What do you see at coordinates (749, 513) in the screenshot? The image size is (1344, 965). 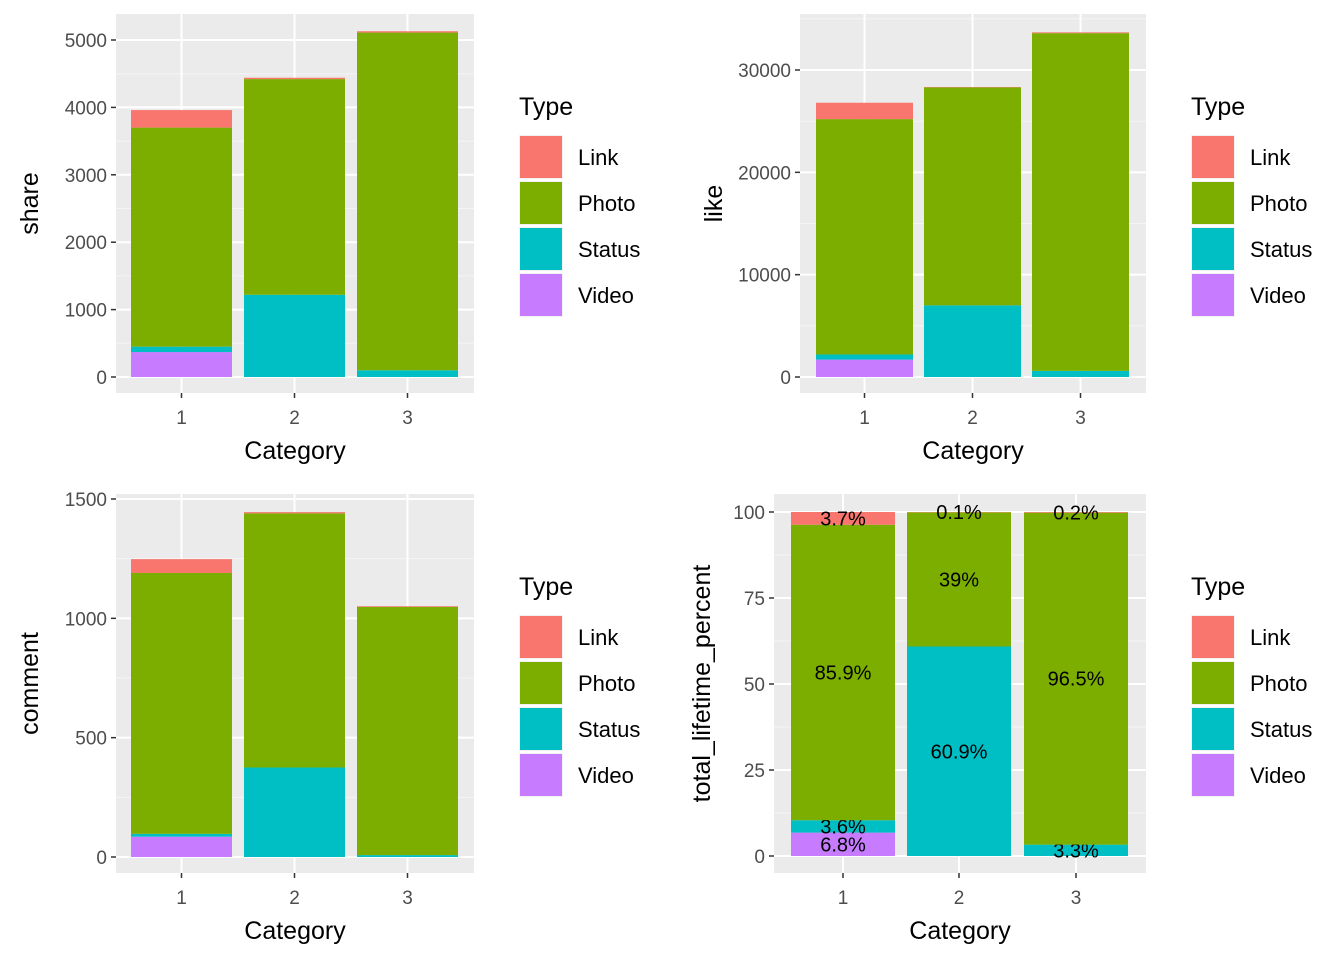 I see `y-tick-label: 100` at bounding box center [749, 513].